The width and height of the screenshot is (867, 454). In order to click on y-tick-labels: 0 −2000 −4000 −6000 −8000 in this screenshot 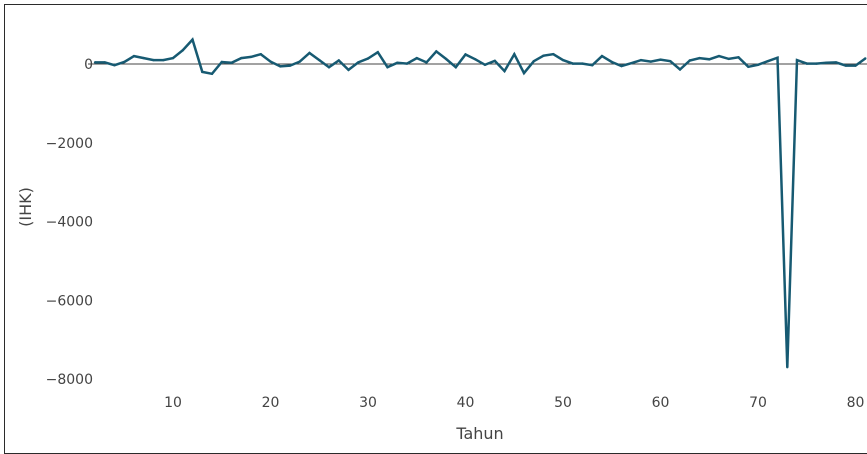, I will do `click(69, 222)`.